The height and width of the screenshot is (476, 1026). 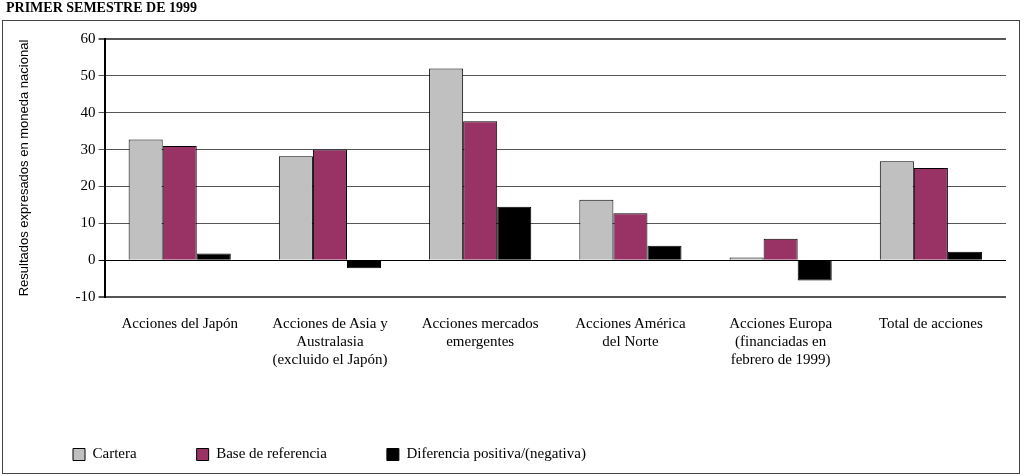 I want to click on chart-title: PRIMER SEMESTRE DE 1999, so click(x=101, y=8).